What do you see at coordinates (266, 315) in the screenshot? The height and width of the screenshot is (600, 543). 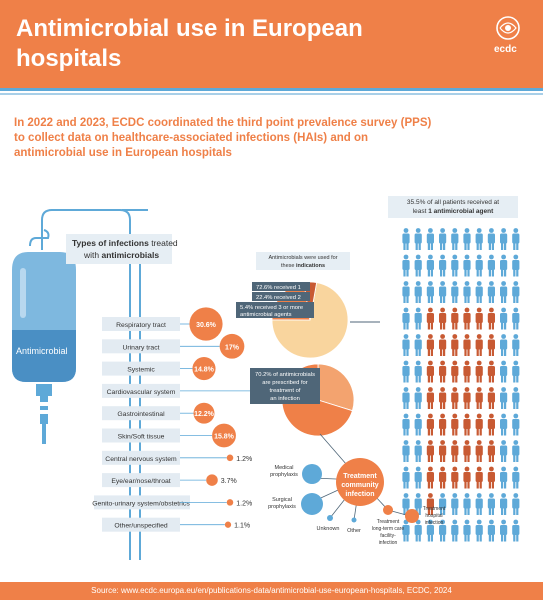 I see `agents-label-3b: antimicrobial agents` at bounding box center [266, 315].